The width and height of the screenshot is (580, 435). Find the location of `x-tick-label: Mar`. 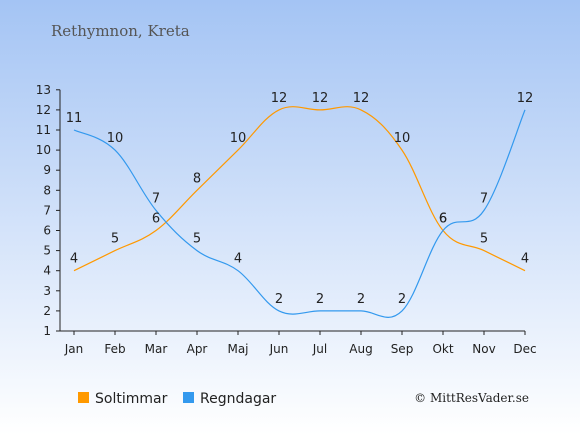

x-tick-label: Mar is located at coordinates (156, 349).